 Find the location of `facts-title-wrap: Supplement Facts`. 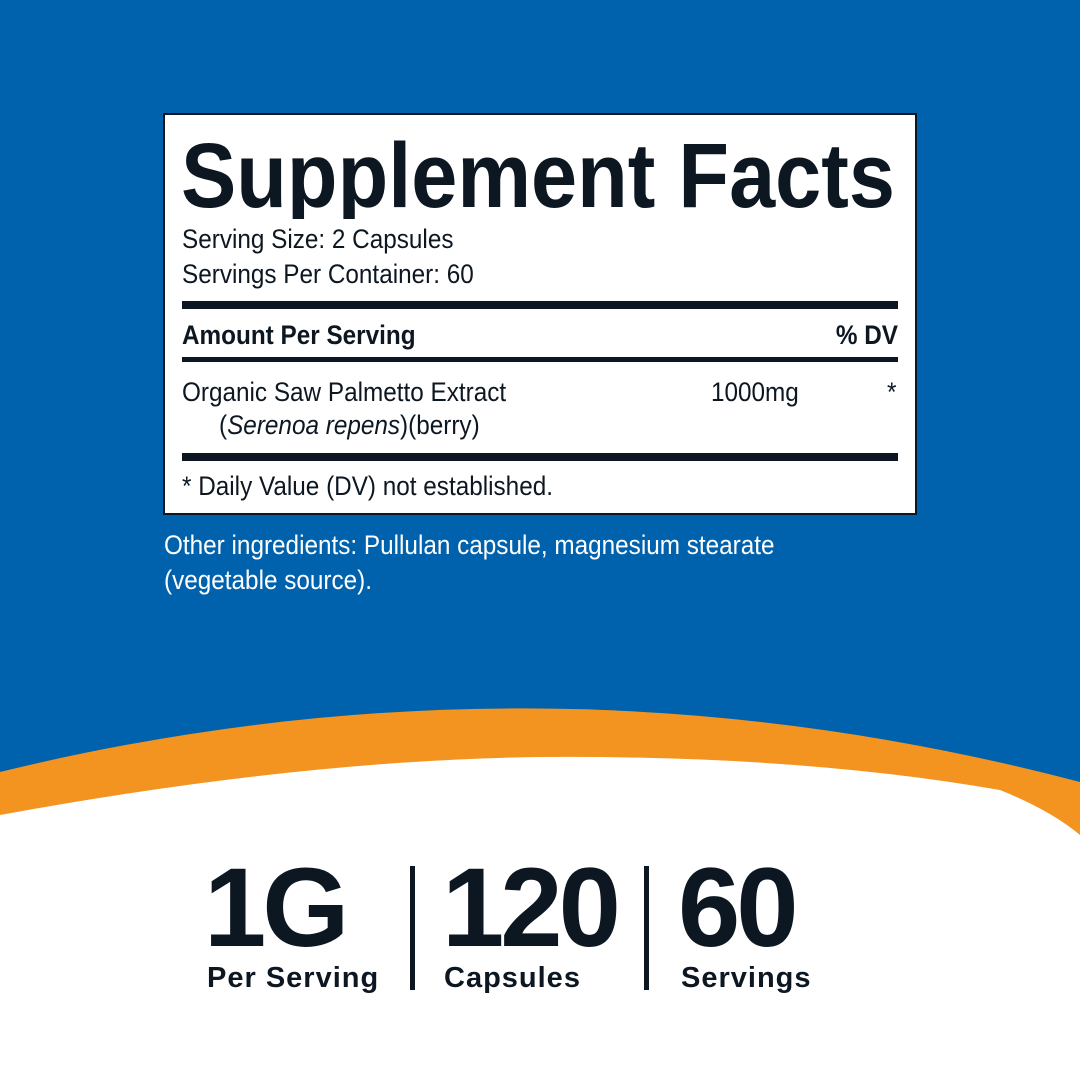

facts-title-wrap: Supplement Facts is located at coordinates (538, 174).